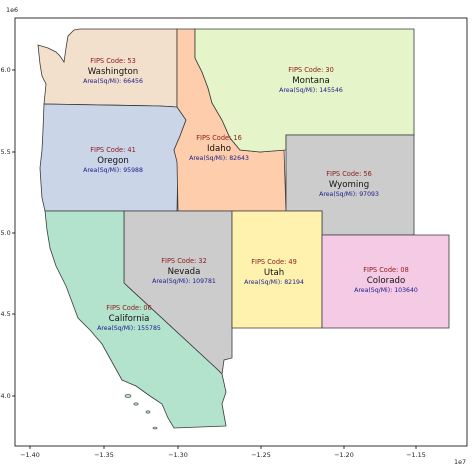 The image size is (474, 467). What do you see at coordinates (178, 455) in the screenshot?
I see `x-tick-label: −1.30` at bounding box center [178, 455].